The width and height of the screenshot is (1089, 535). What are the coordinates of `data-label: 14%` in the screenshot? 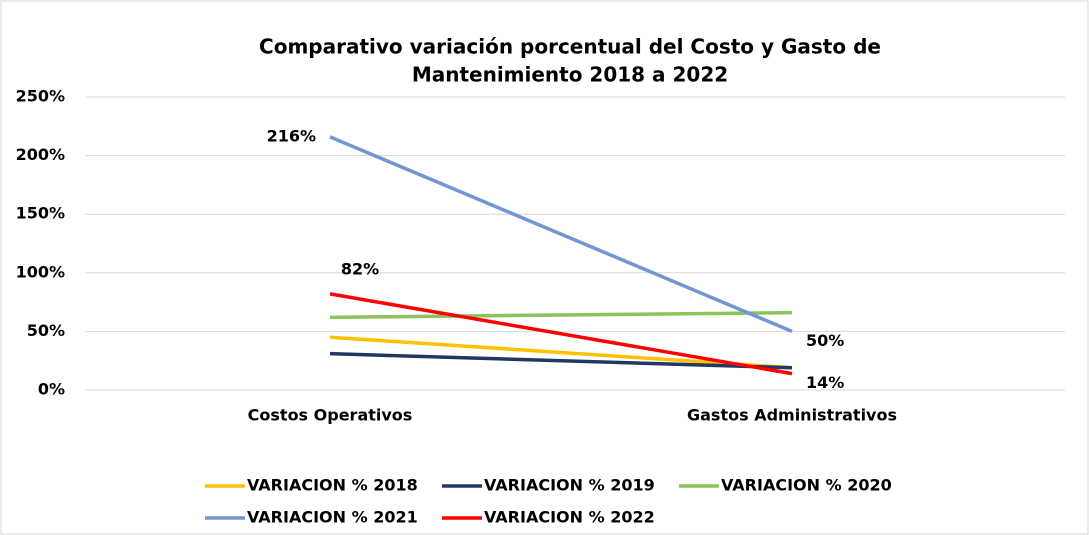 It's located at (825, 382).